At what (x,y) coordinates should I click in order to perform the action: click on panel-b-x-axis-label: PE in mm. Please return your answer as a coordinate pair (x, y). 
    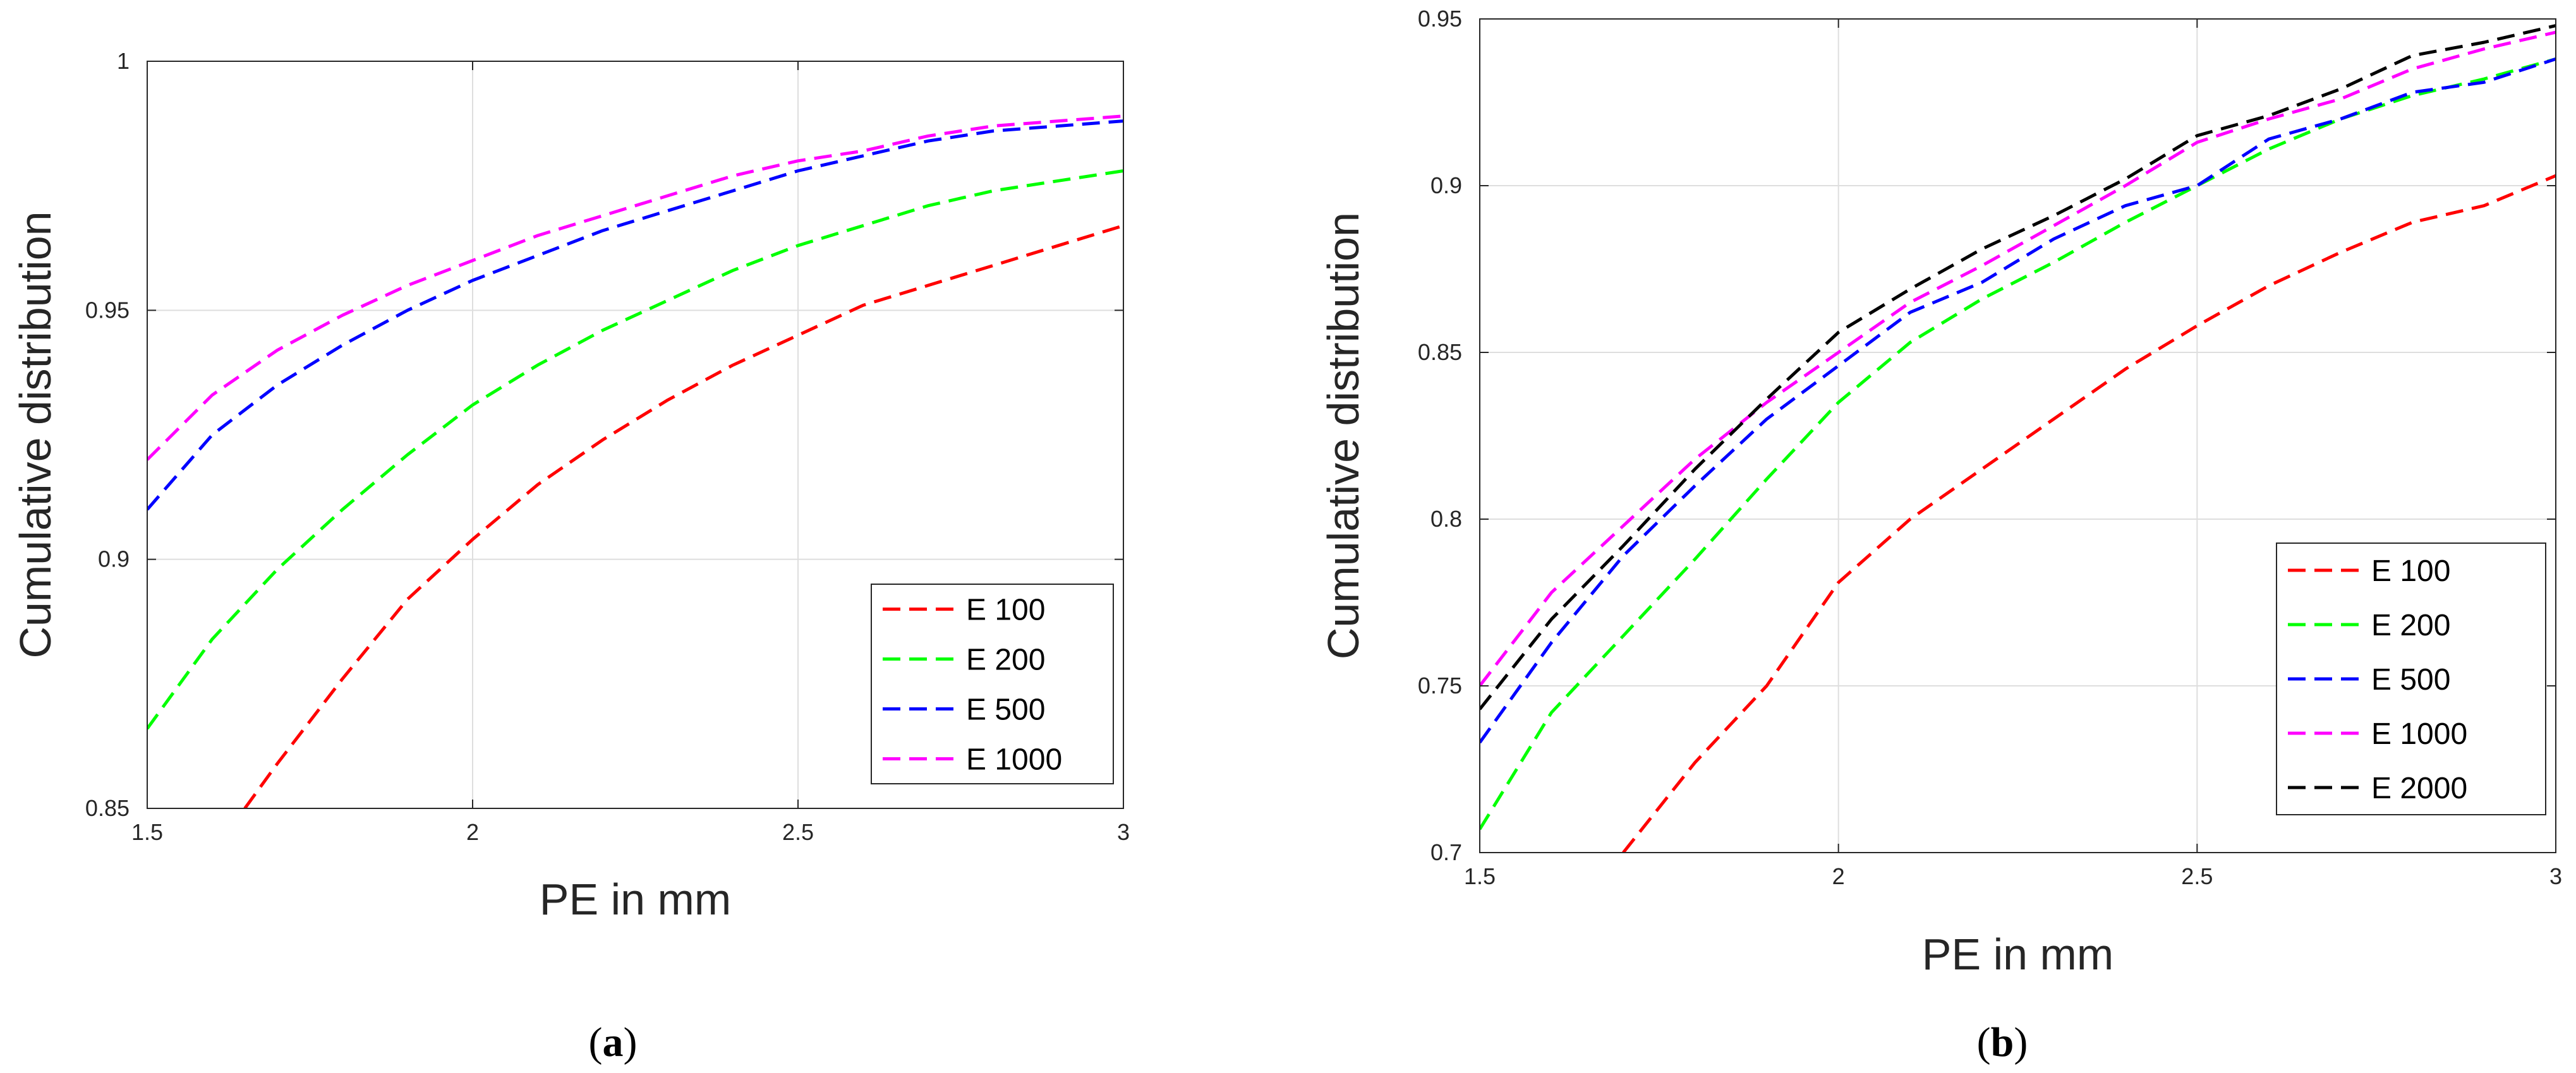
    Looking at the image, I should click on (2017, 954).